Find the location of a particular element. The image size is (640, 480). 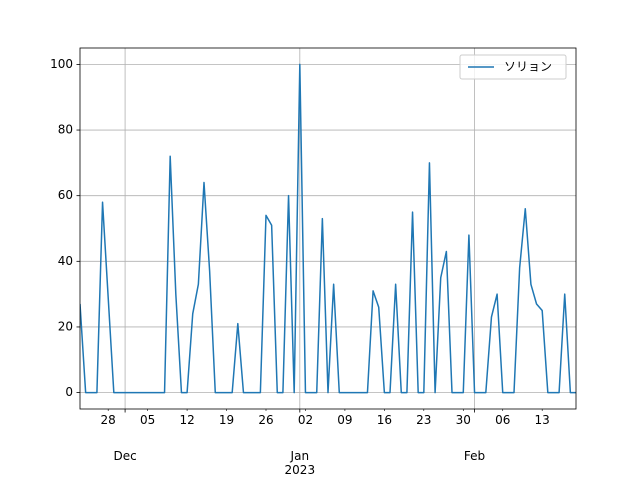

x-minor-tick-label: 23 is located at coordinates (424, 420).